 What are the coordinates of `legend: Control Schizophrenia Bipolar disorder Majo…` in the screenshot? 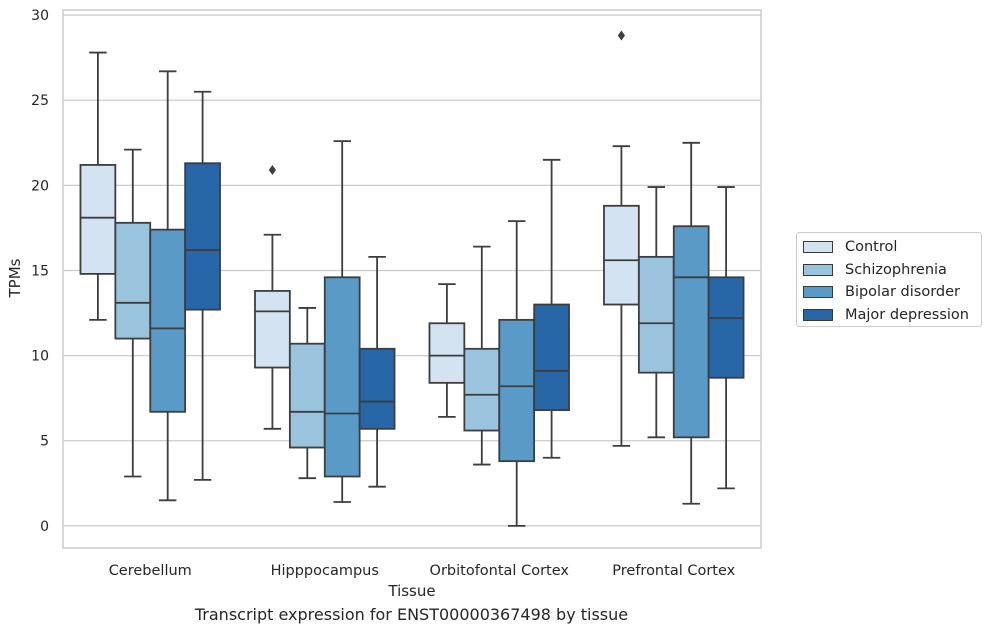 It's located at (889, 279).